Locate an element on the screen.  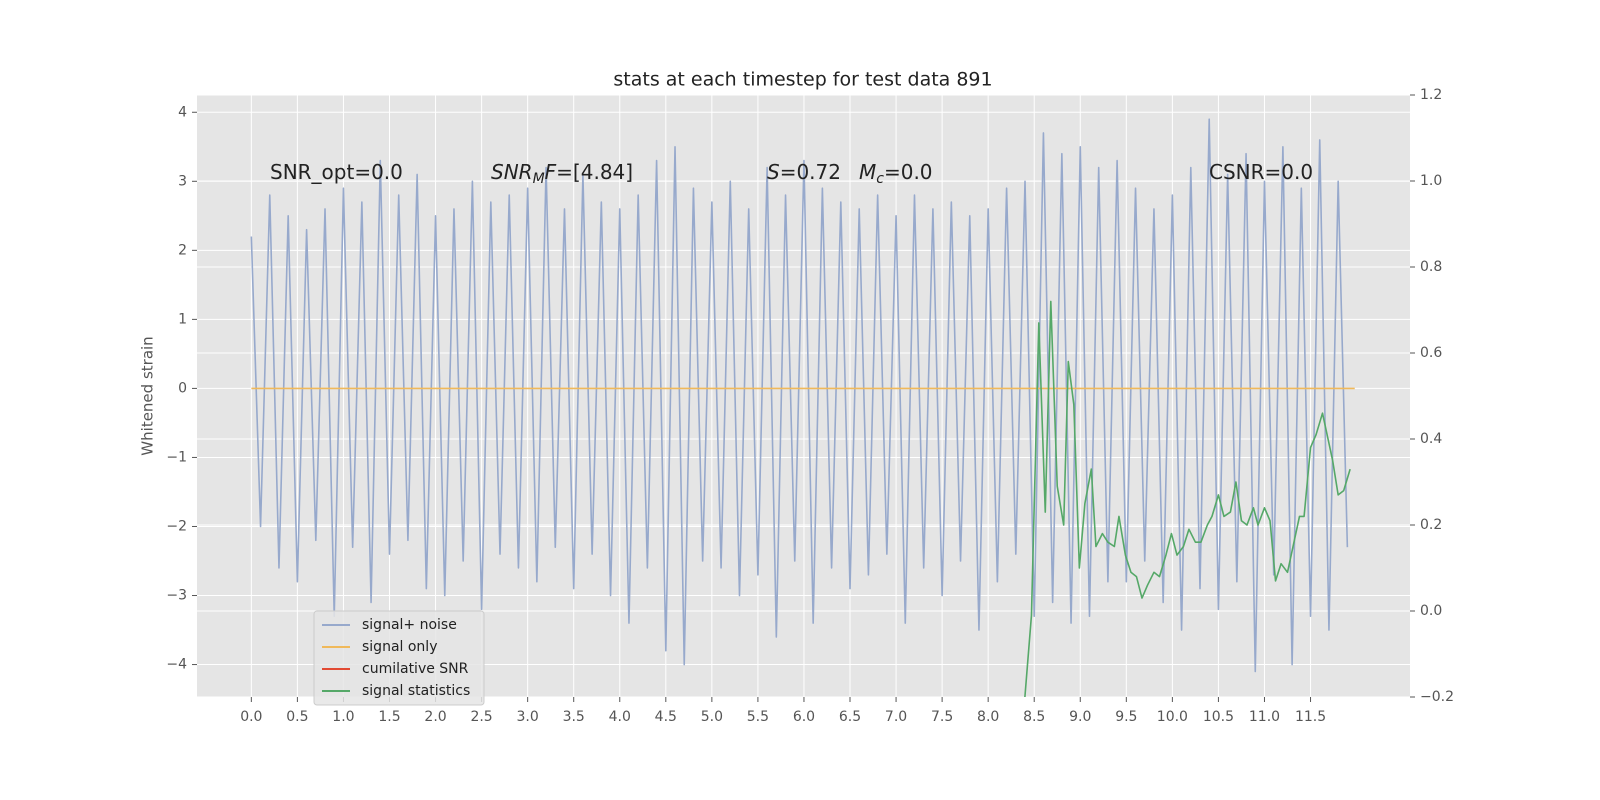
legend-label: signal+ noise is located at coordinates (409, 625).